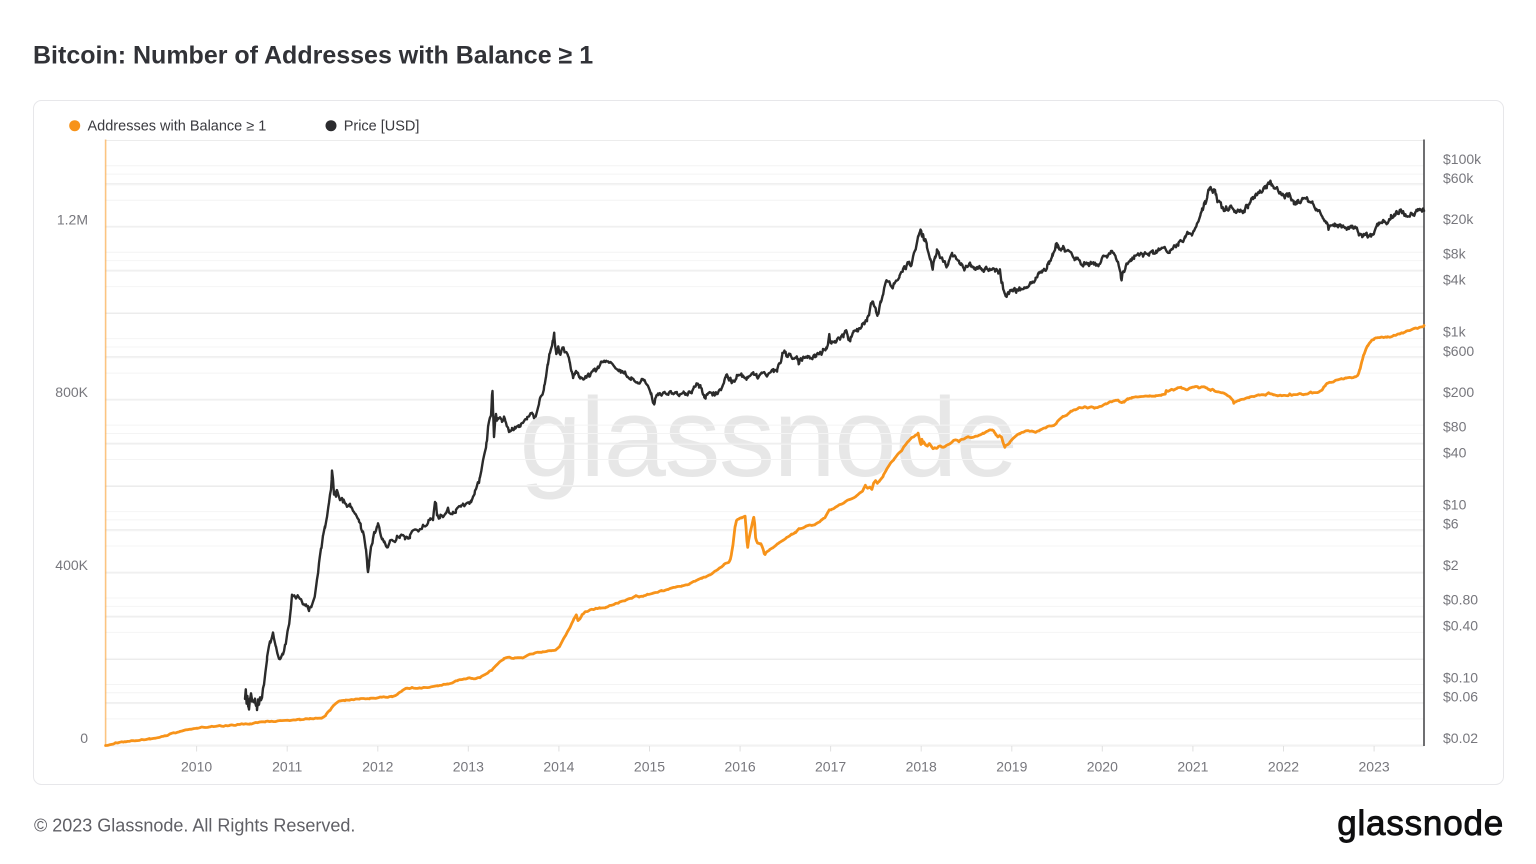  I want to click on svg-text: $600, so click(1458, 351).